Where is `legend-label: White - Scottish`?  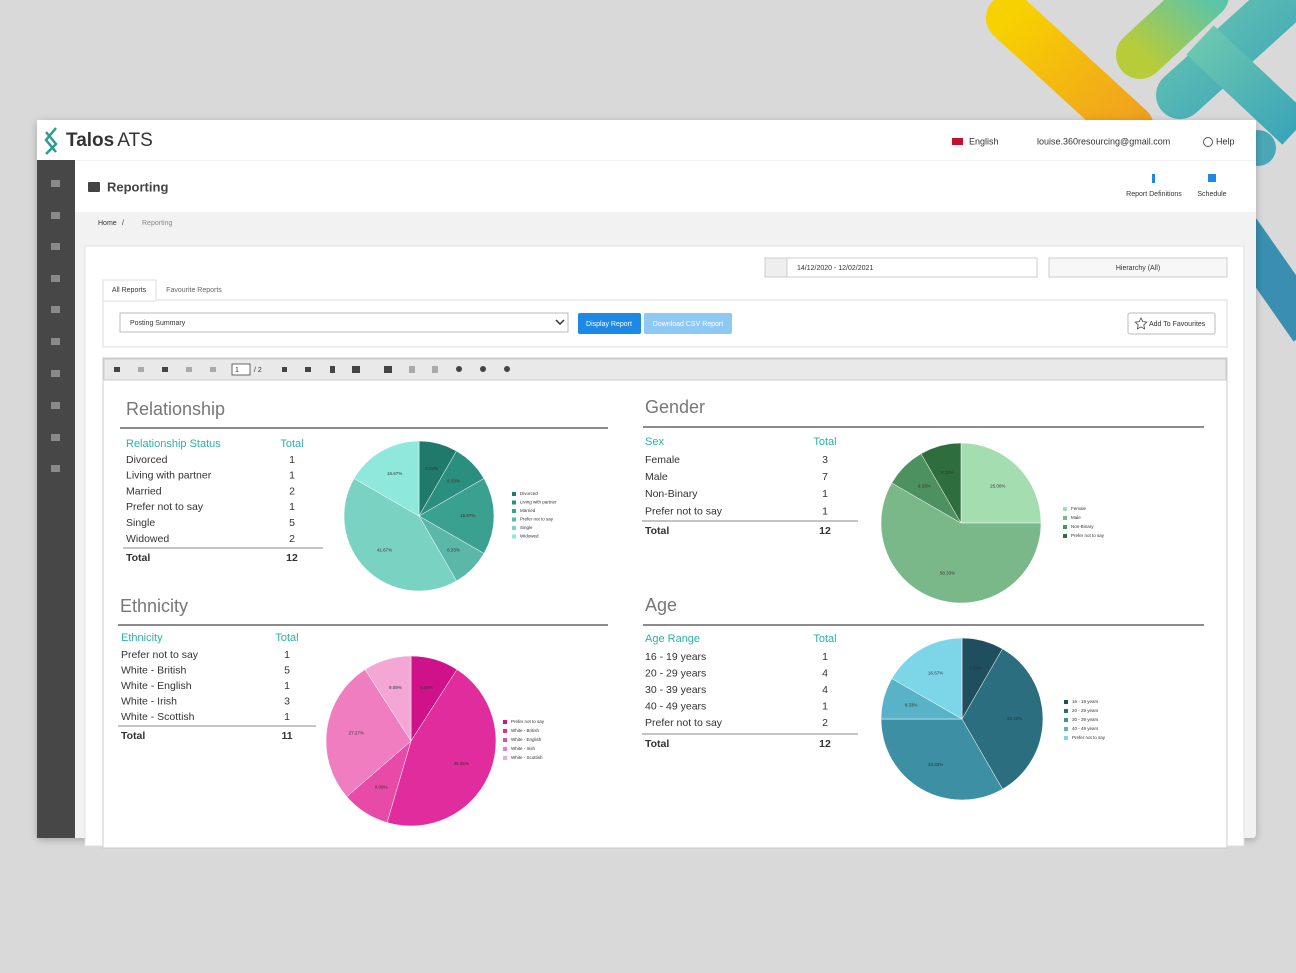 legend-label: White - Scottish is located at coordinates (527, 757).